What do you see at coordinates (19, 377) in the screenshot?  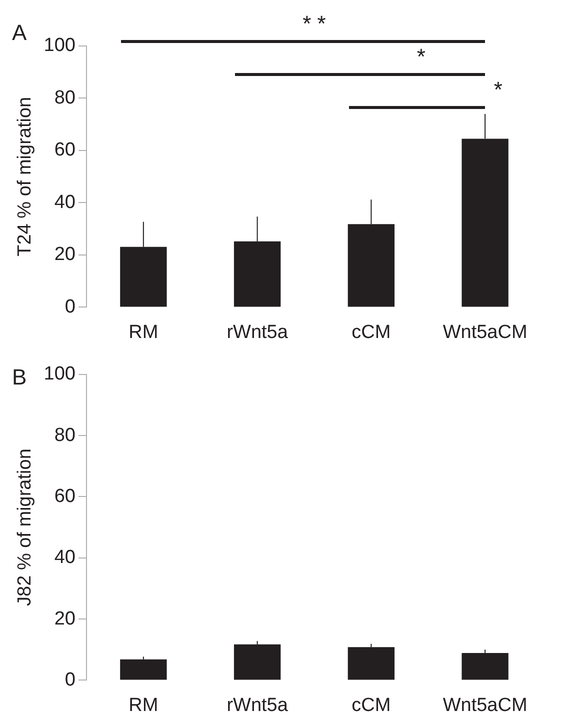 I see `chart-title: B` at bounding box center [19, 377].